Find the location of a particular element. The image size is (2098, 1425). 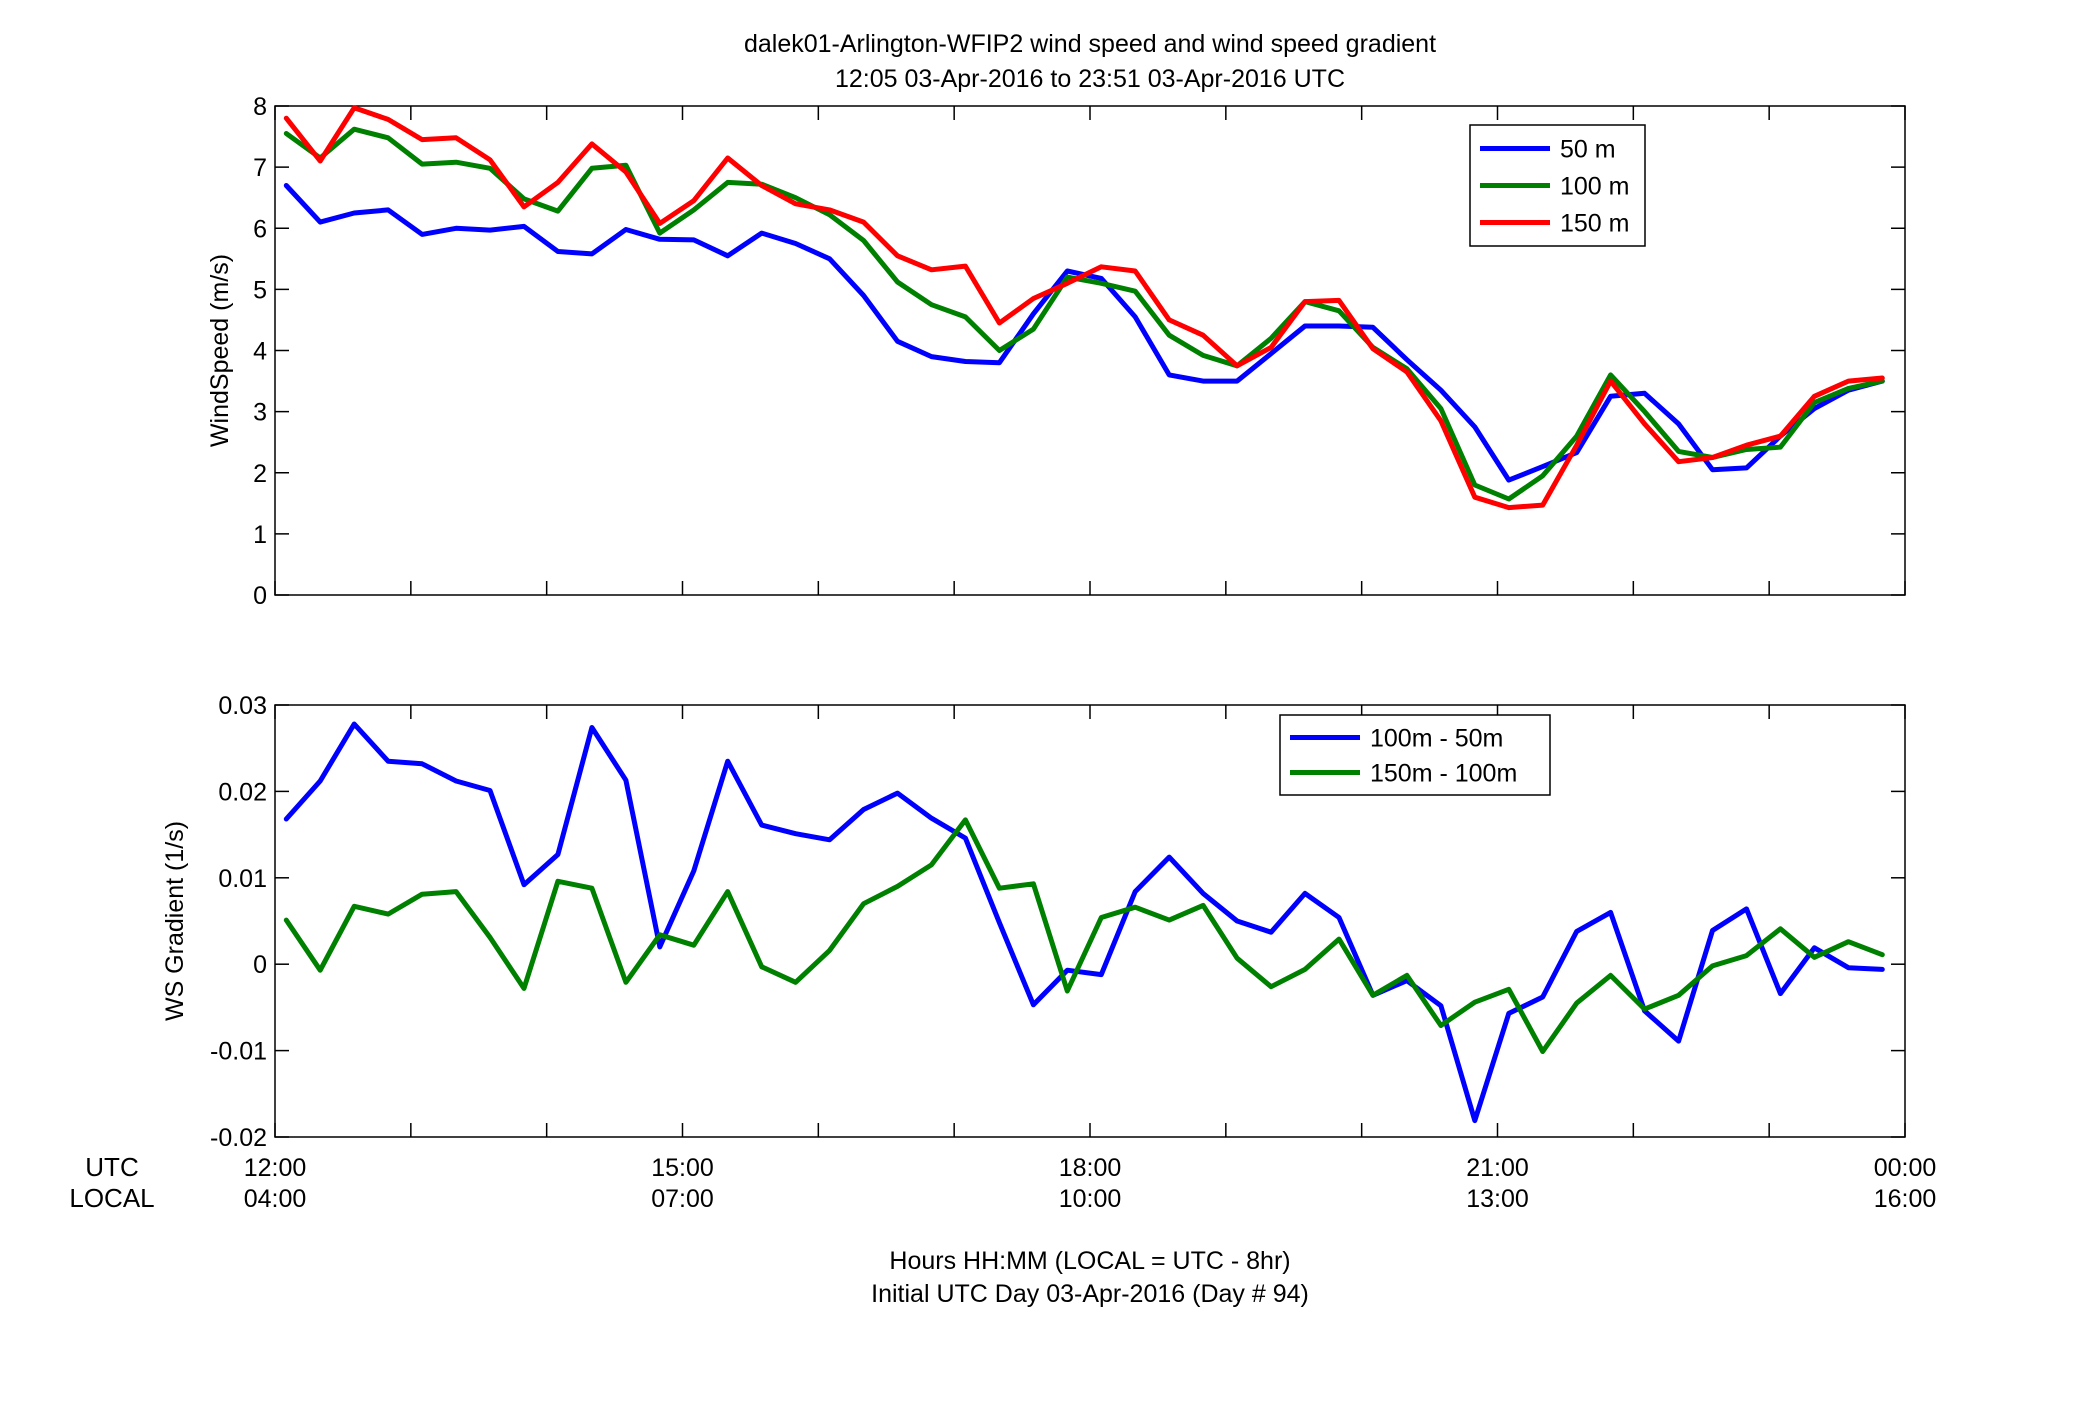

x-tick-label-local: 07:00 is located at coordinates (682, 1199).